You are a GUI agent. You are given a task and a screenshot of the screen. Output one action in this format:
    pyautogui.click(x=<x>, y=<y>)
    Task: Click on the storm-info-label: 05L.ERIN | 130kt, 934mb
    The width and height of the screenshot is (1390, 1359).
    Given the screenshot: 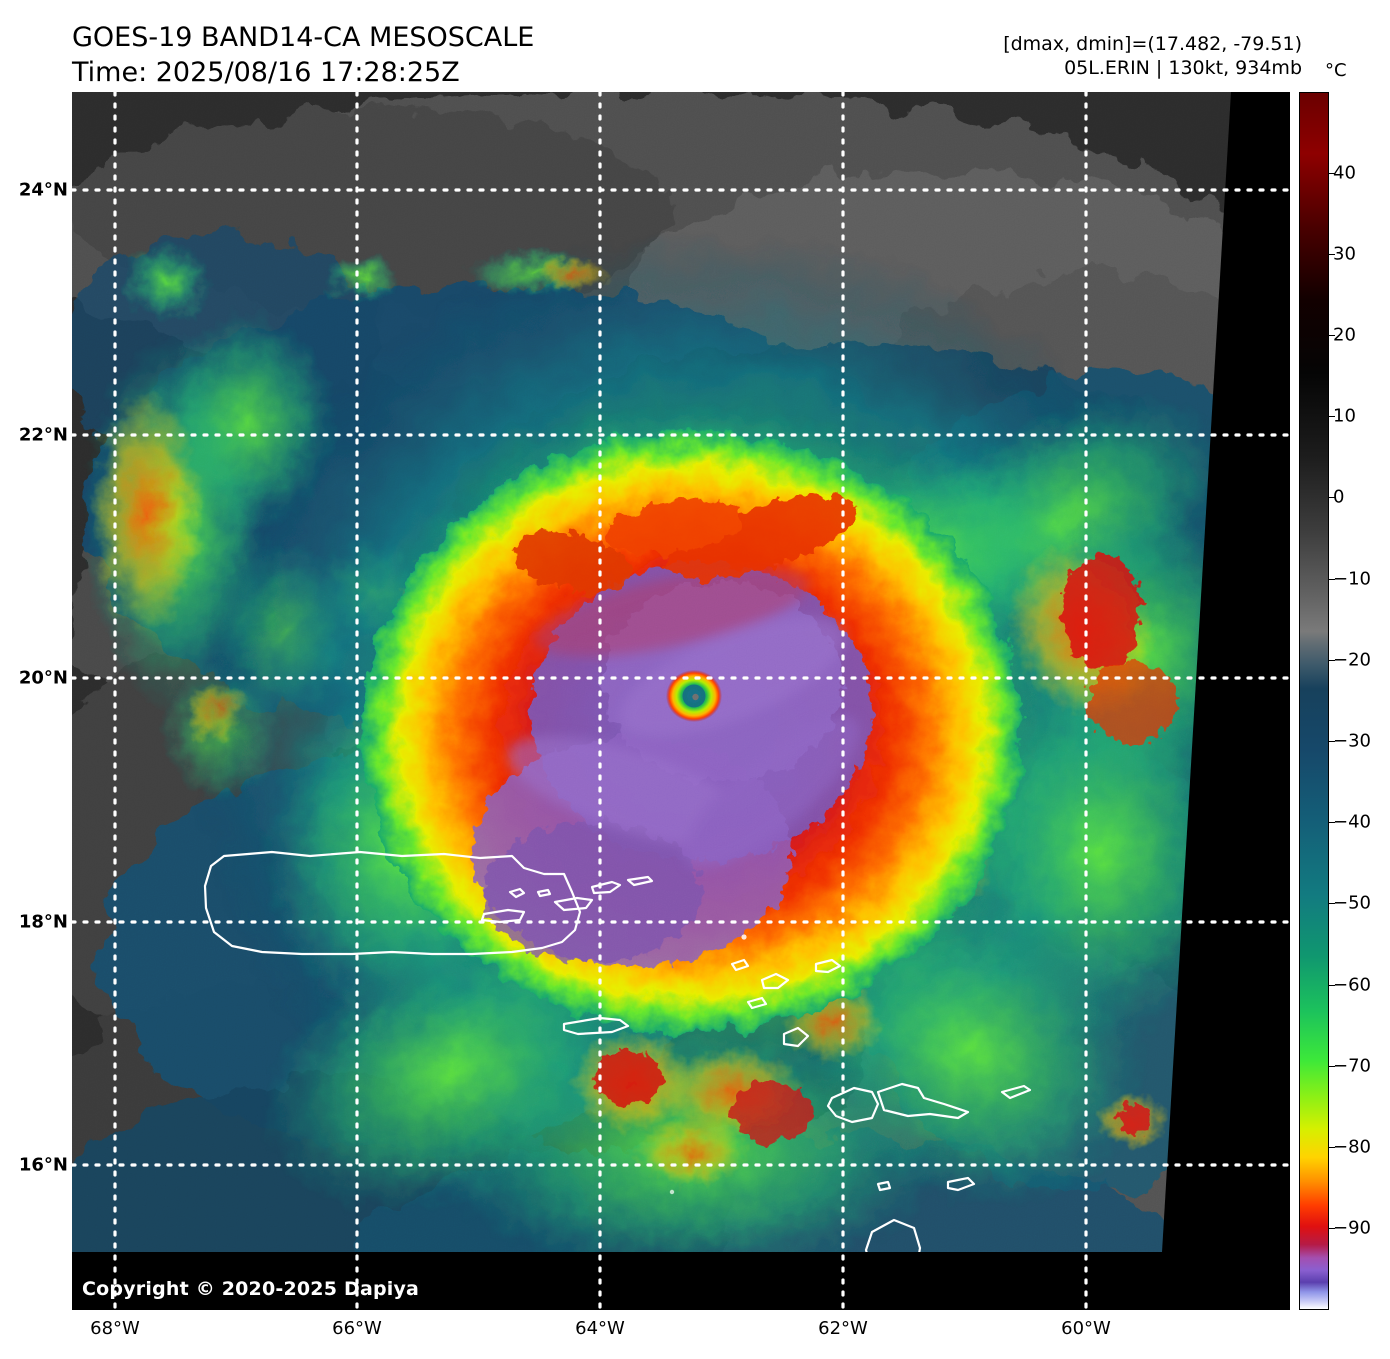 What is the action you would take?
    pyautogui.click(x=1183, y=68)
    